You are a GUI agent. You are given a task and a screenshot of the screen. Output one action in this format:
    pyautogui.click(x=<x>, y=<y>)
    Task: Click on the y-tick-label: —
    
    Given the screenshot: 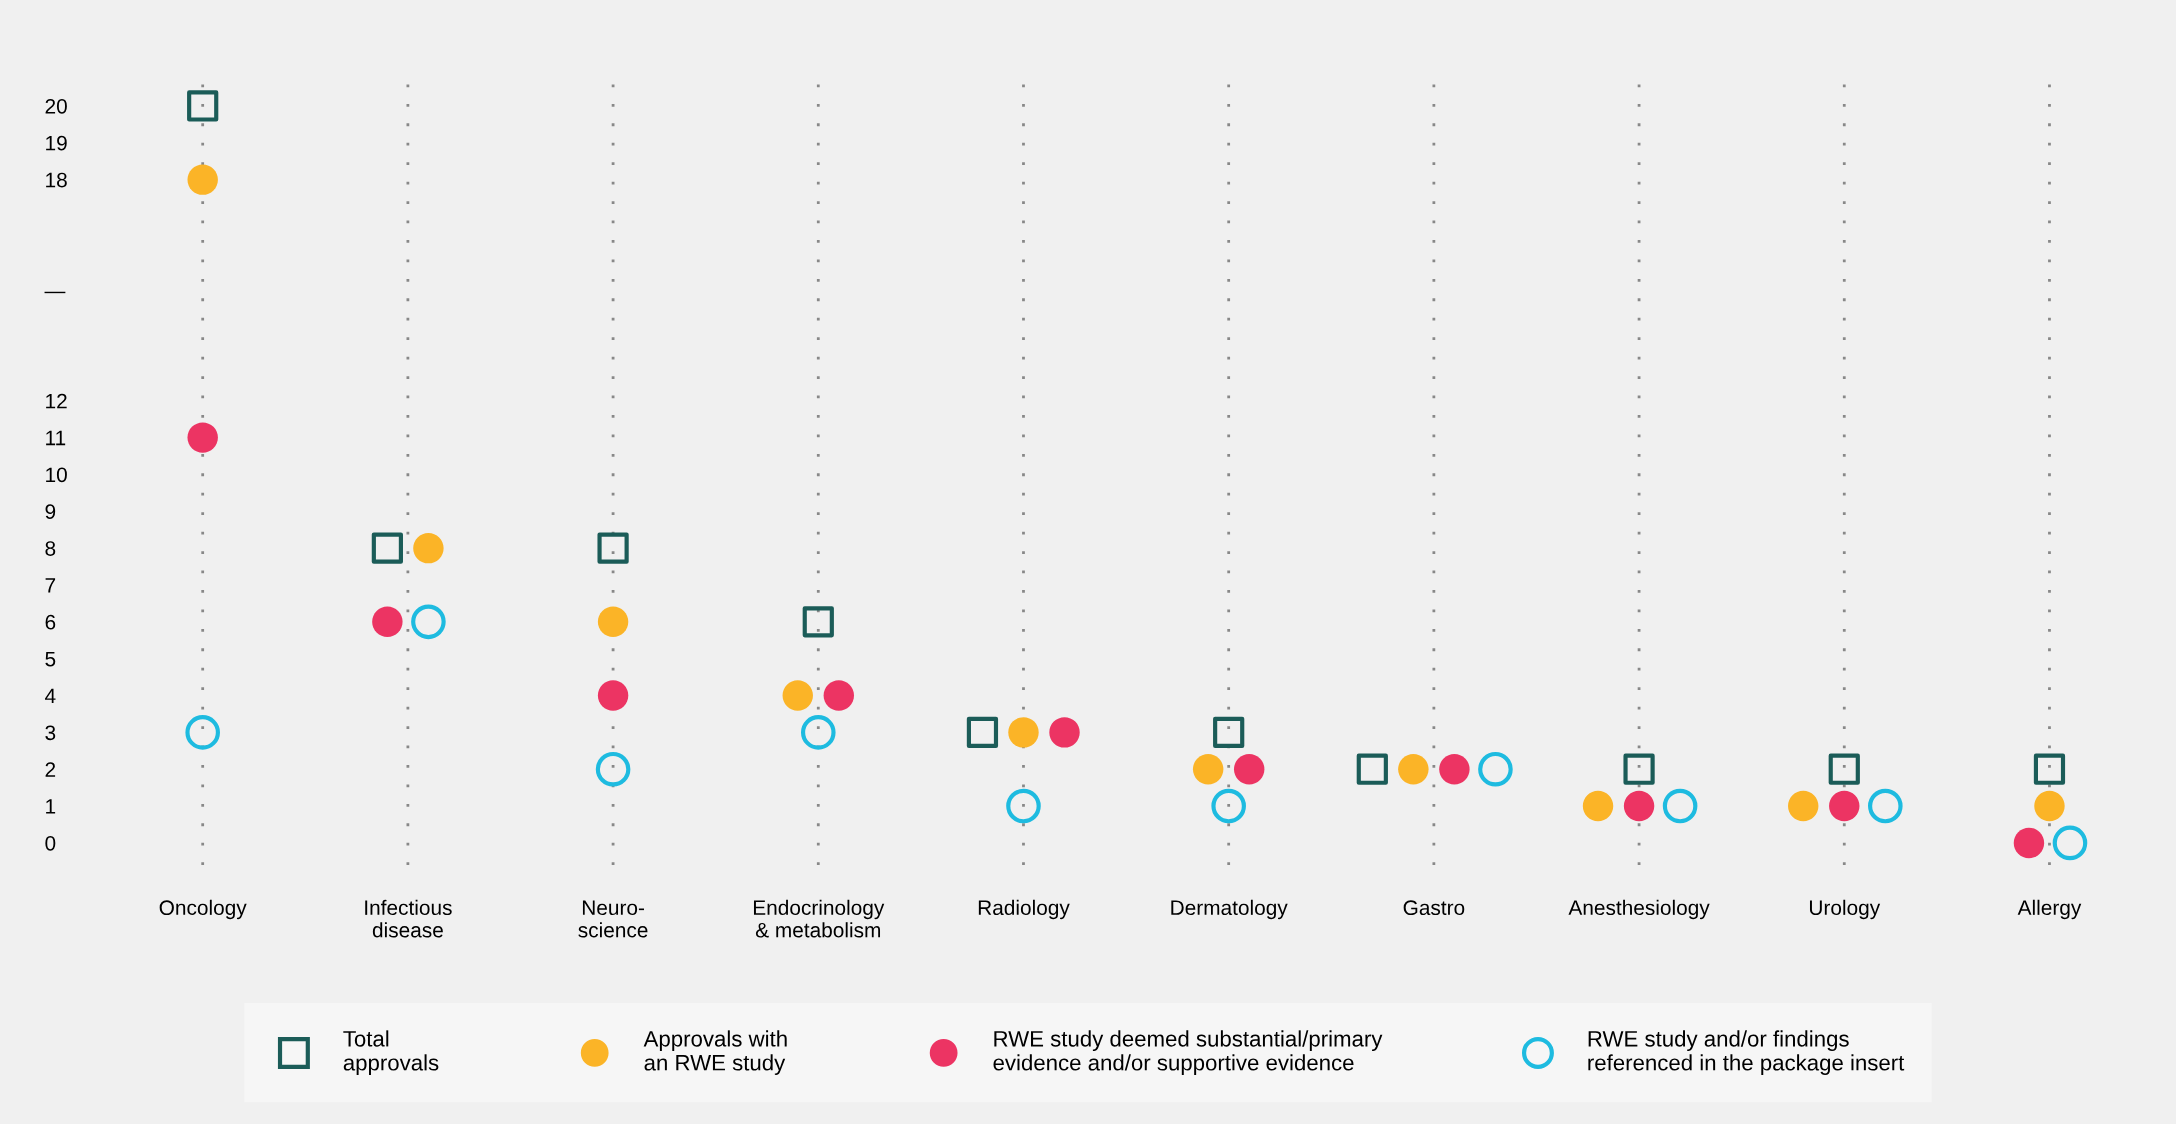 What is the action you would take?
    pyautogui.click(x=55, y=292)
    